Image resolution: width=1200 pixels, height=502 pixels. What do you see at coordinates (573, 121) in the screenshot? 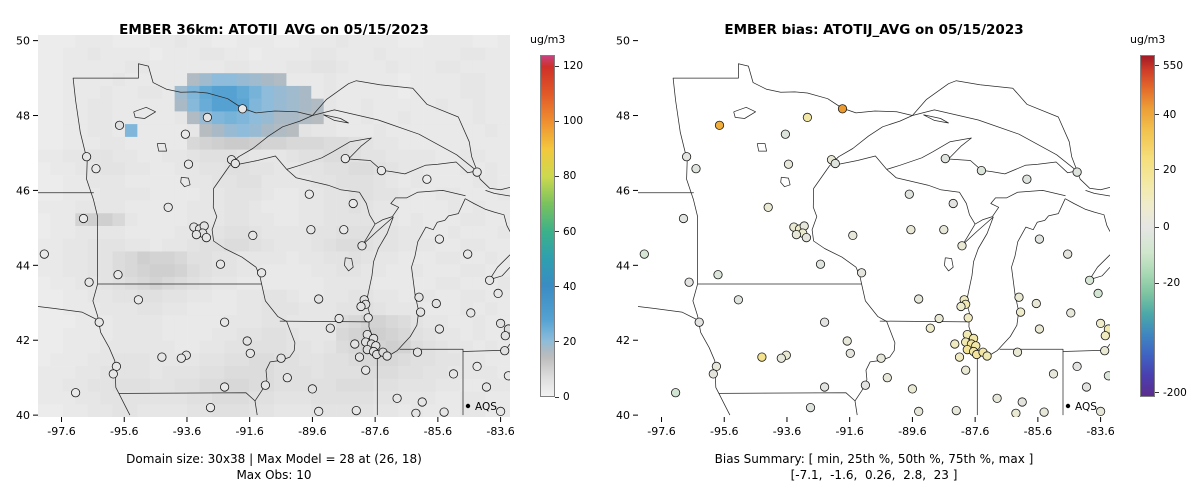
I see `colorbar-tick-label: 100` at bounding box center [573, 121].